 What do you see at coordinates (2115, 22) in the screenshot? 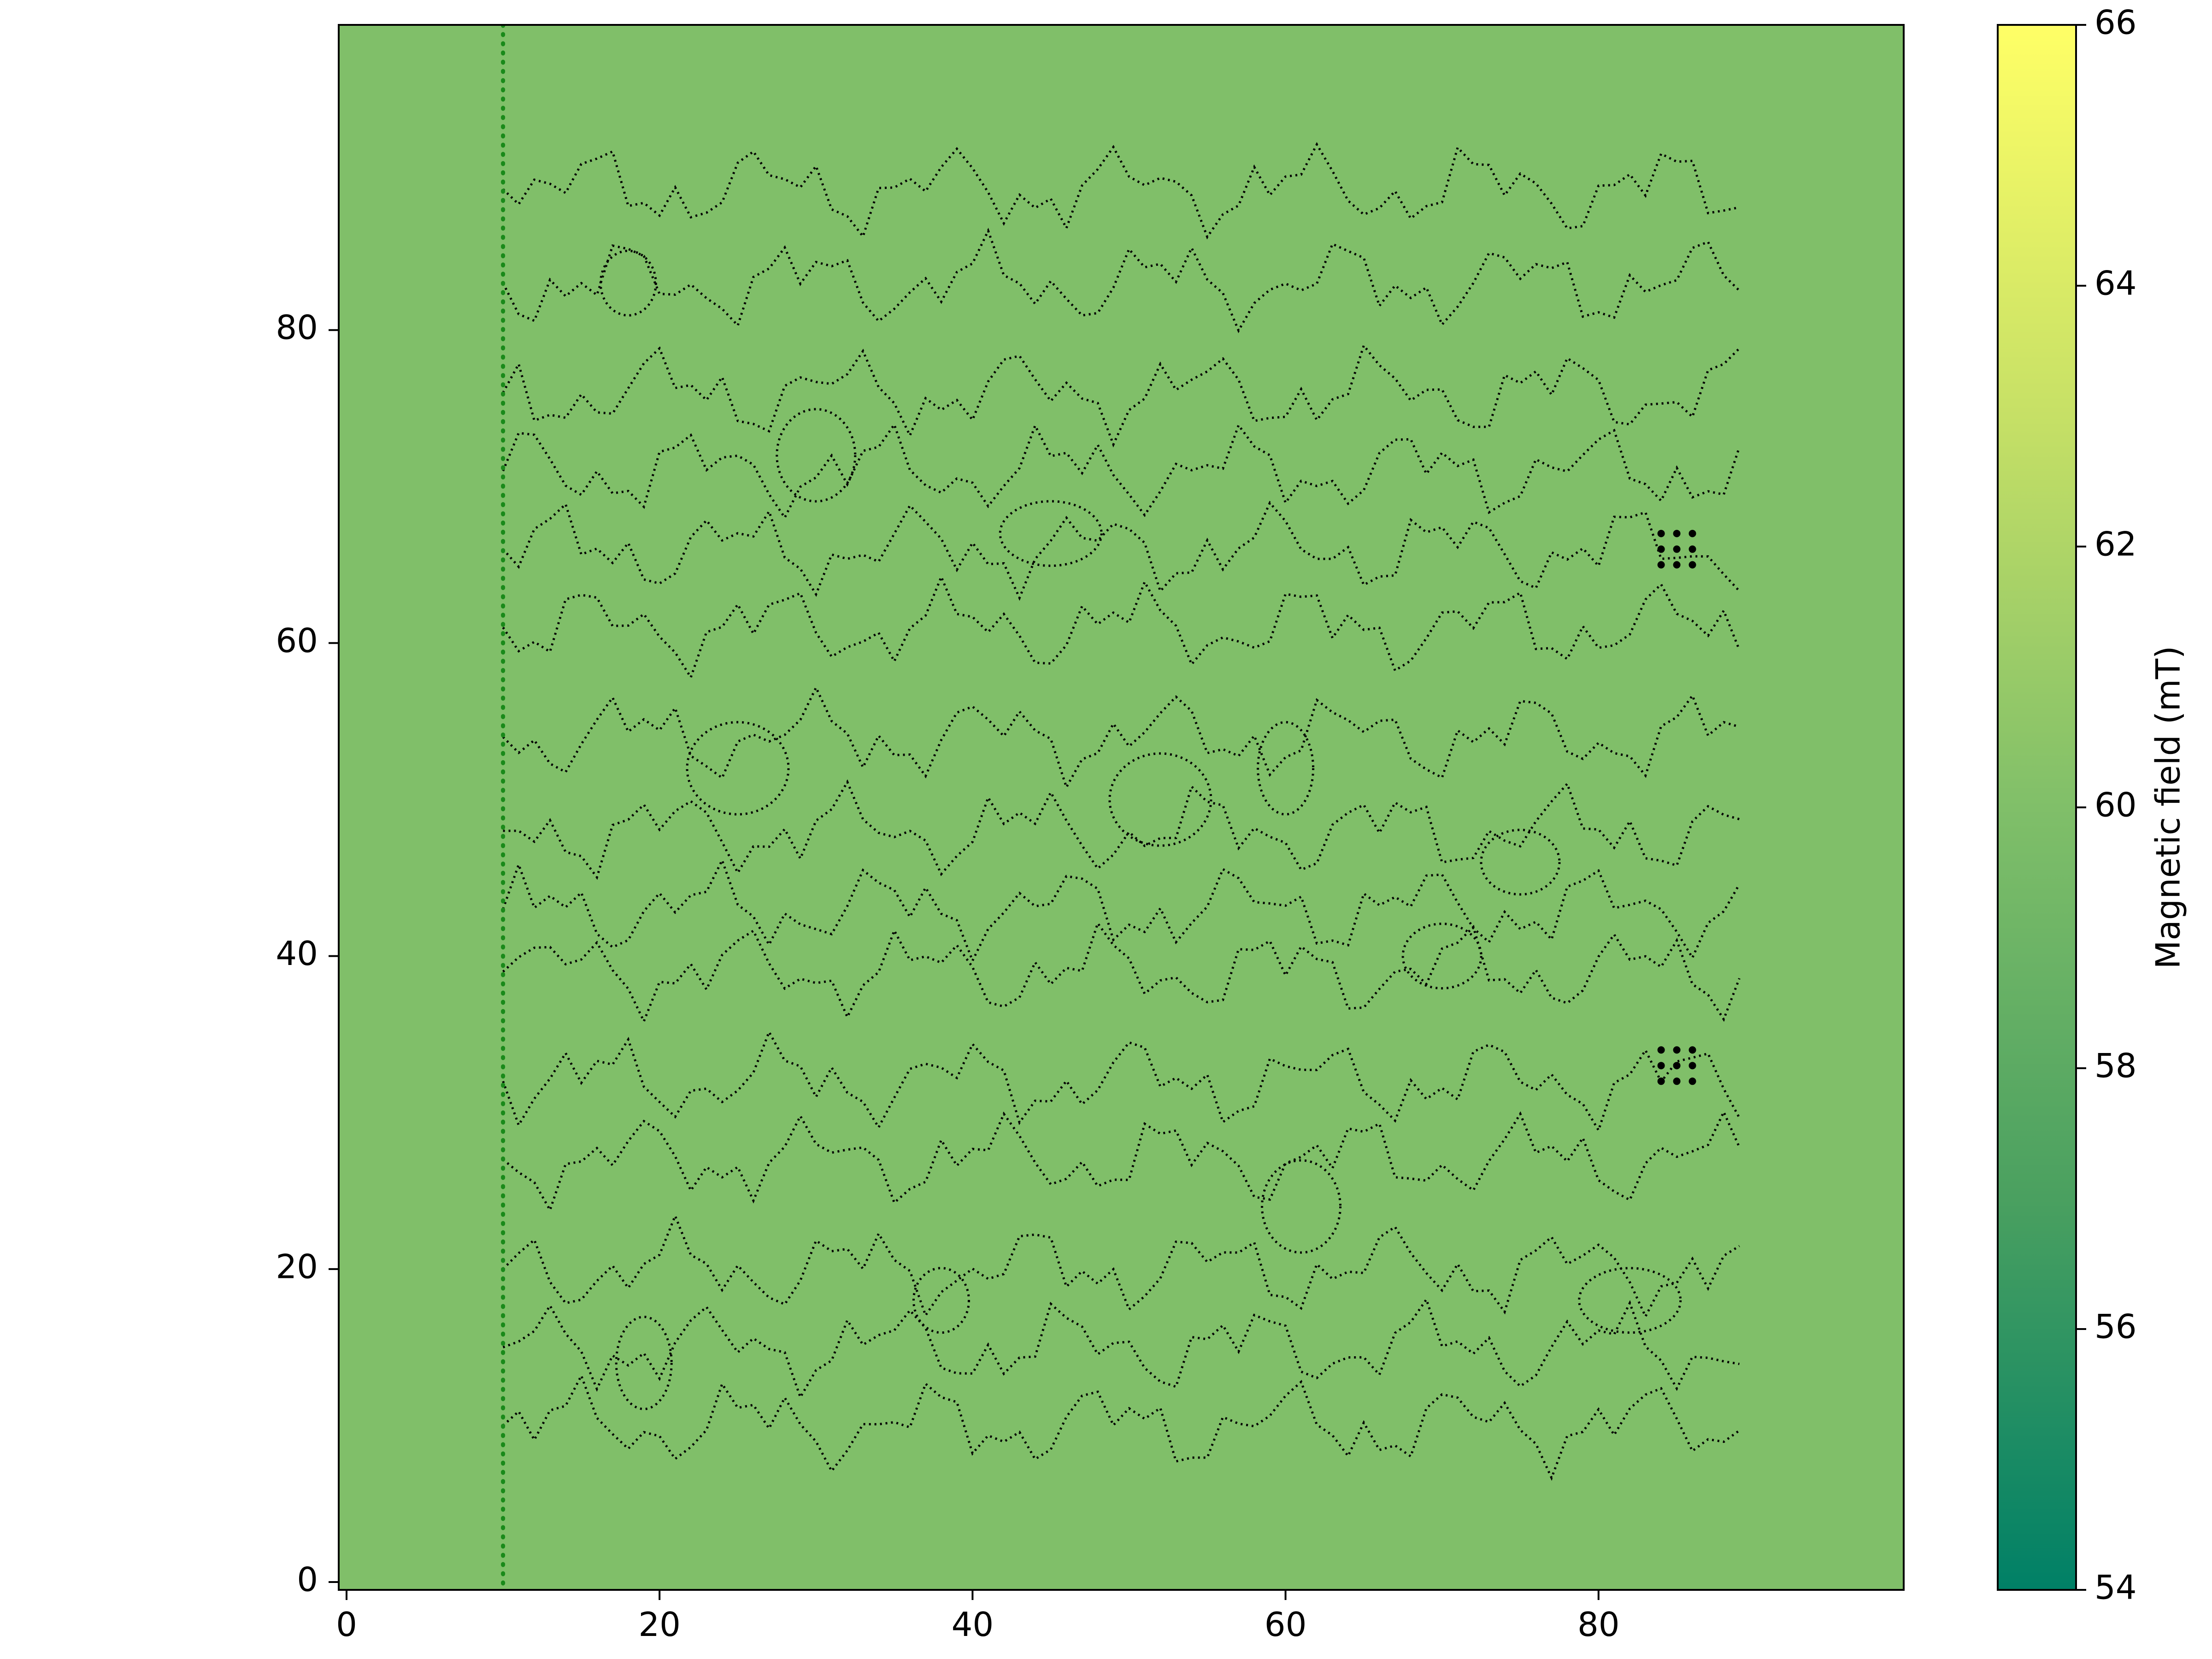
I see `colorbar-tick-label: 66` at bounding box center [2115, 22].